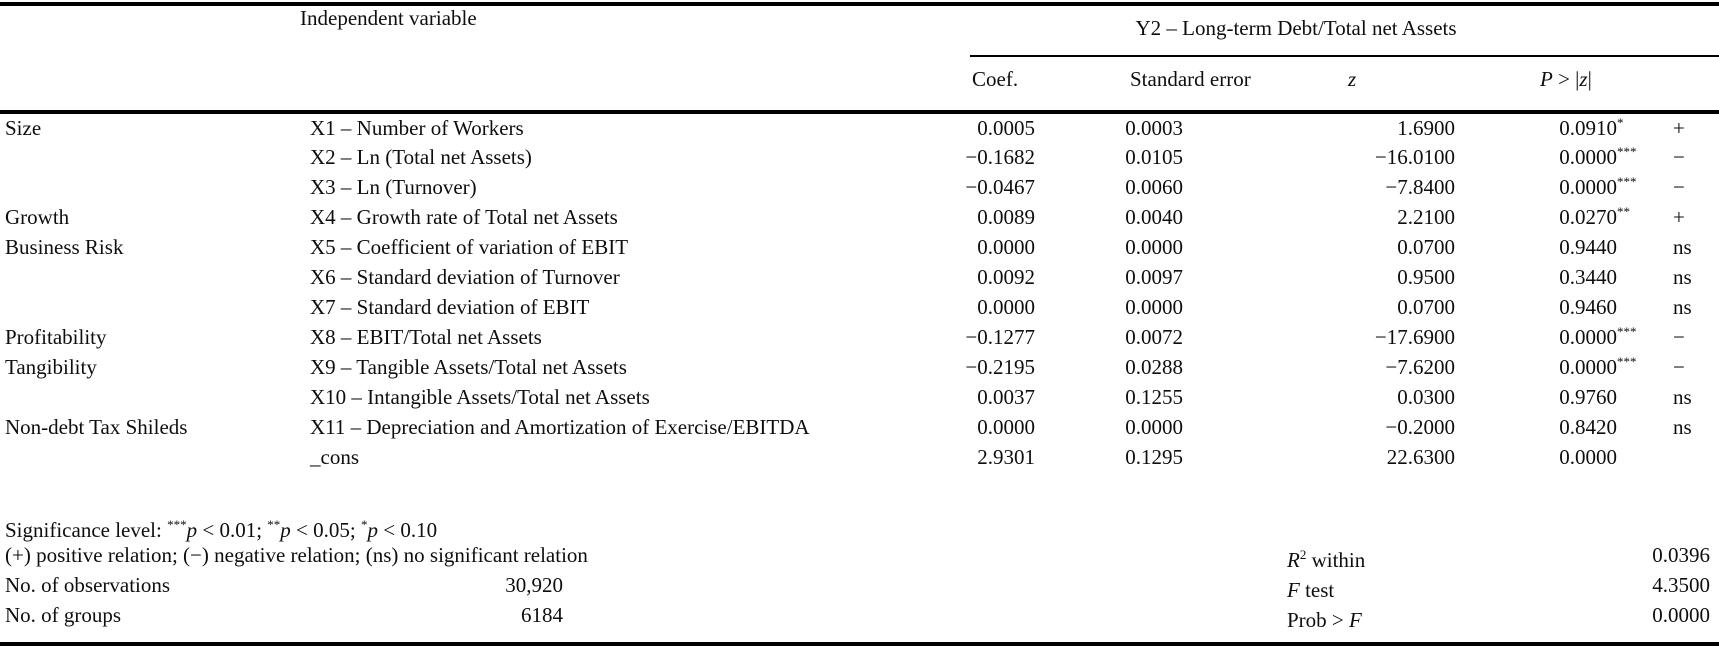 This screenshot has height=646, width=1719. What do you see at coordinates (177, 524) in the screenshot?
I see `stars-three: ***` at bounding box center [177, 524].